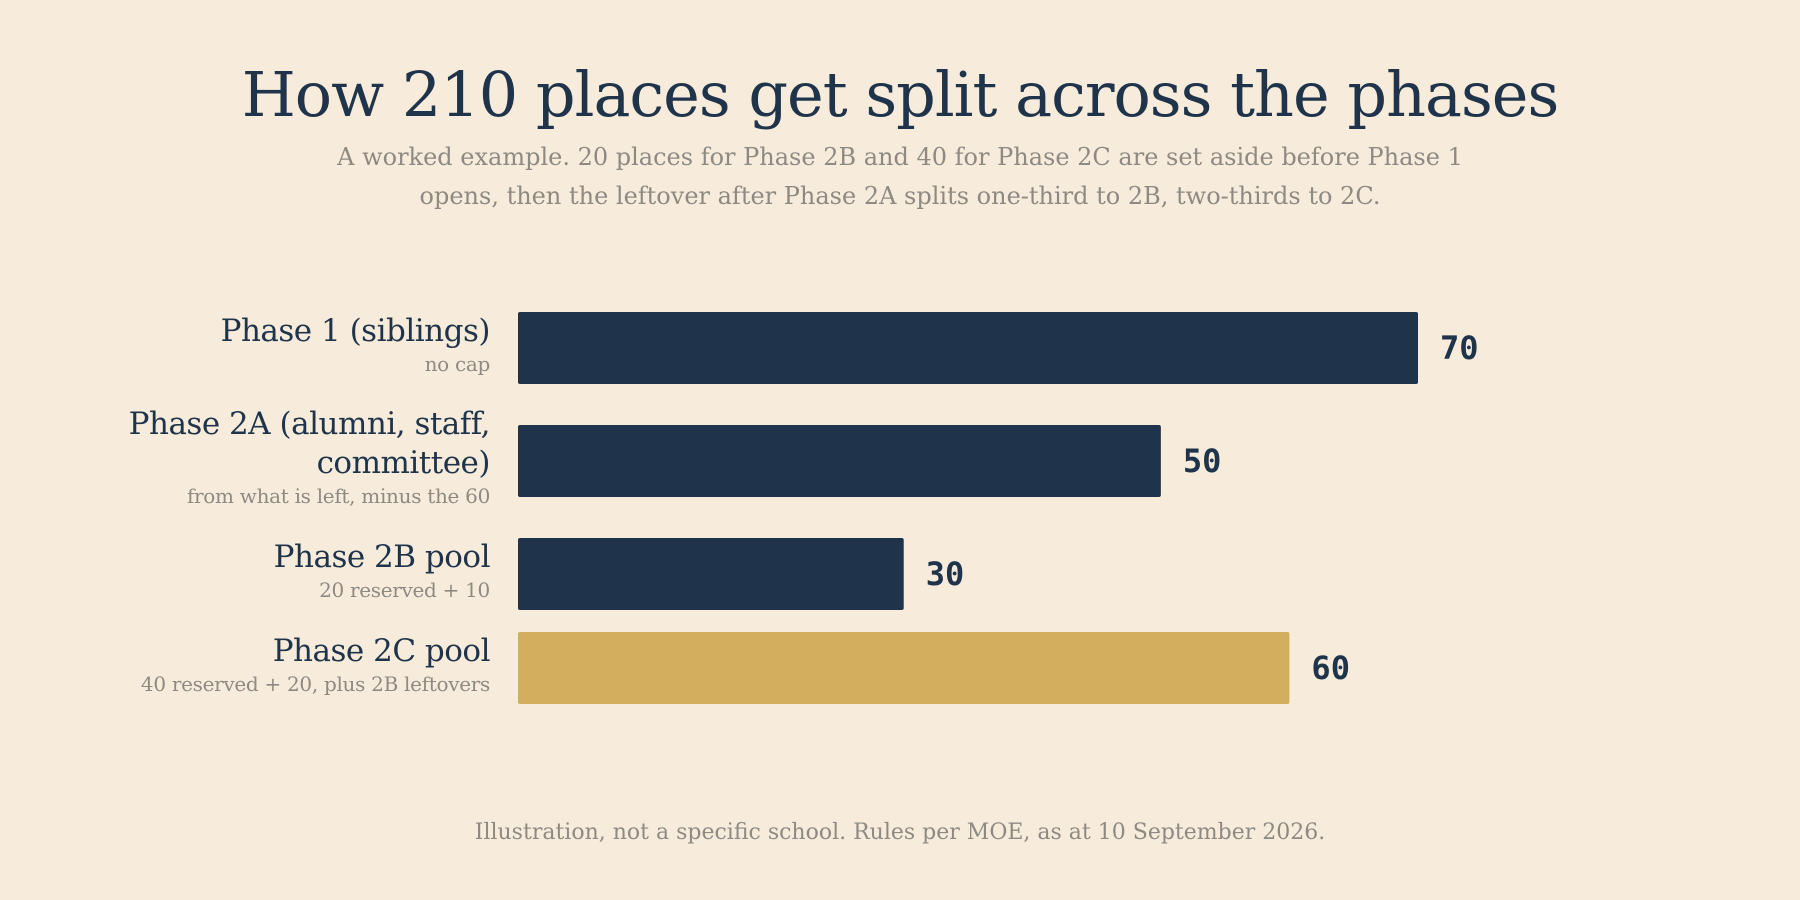  What do you see at coordinates (381, 651) in the screenshot?
I see `category-name: Phase 2C pool` at bounding box center [381, 651].